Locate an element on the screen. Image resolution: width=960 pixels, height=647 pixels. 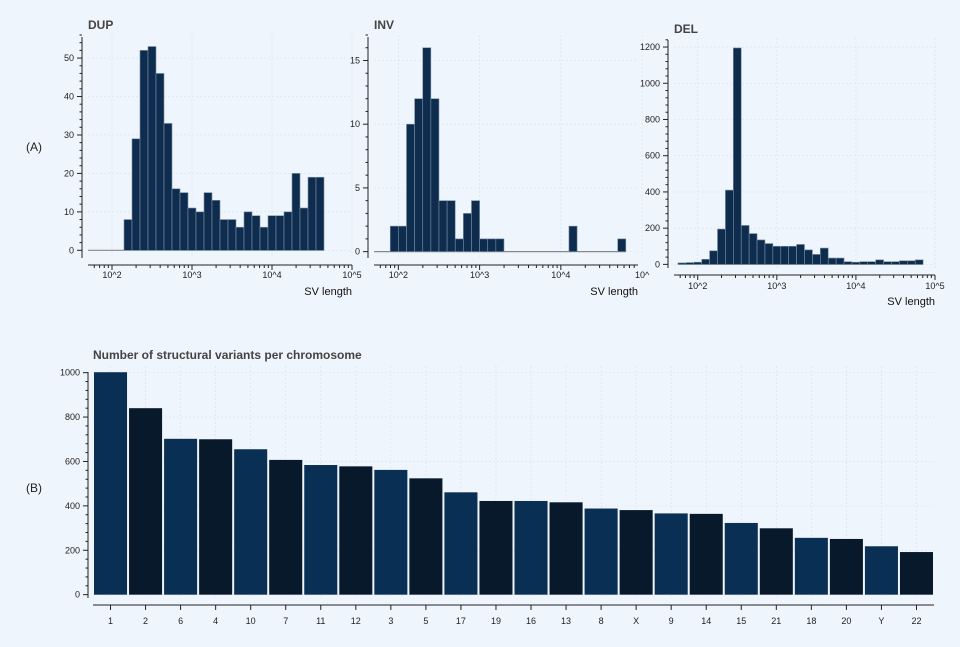
panel-label-a: (A) is located at coordinates (34, 147).